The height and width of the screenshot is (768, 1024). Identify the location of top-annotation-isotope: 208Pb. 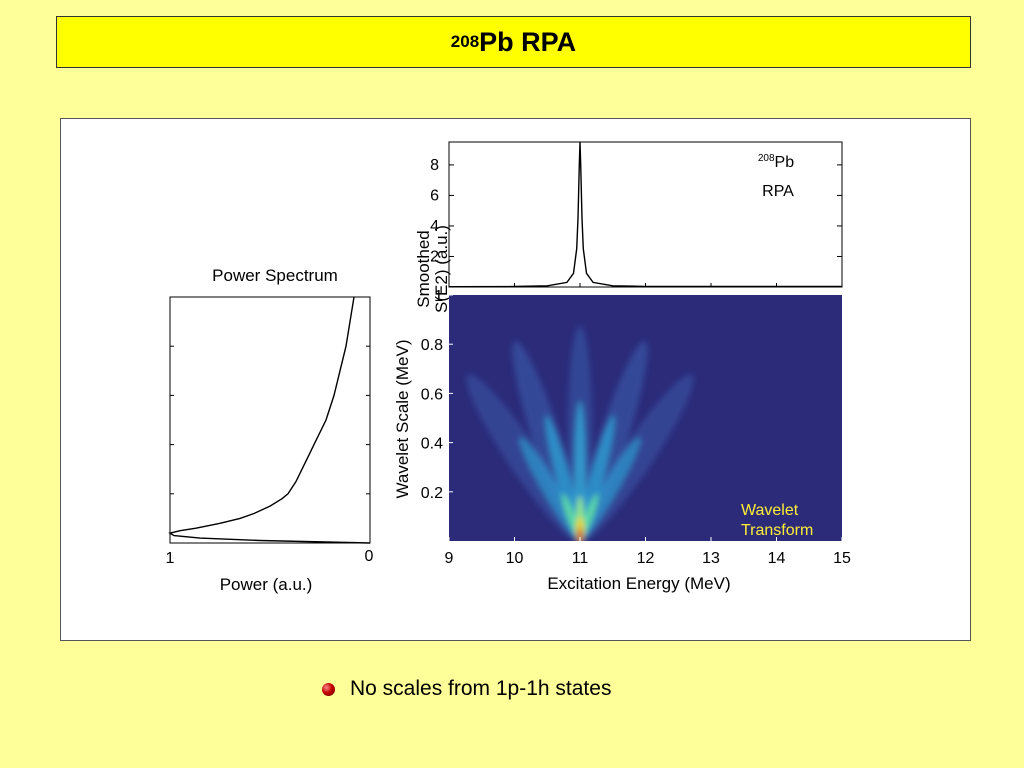
(776, 162).